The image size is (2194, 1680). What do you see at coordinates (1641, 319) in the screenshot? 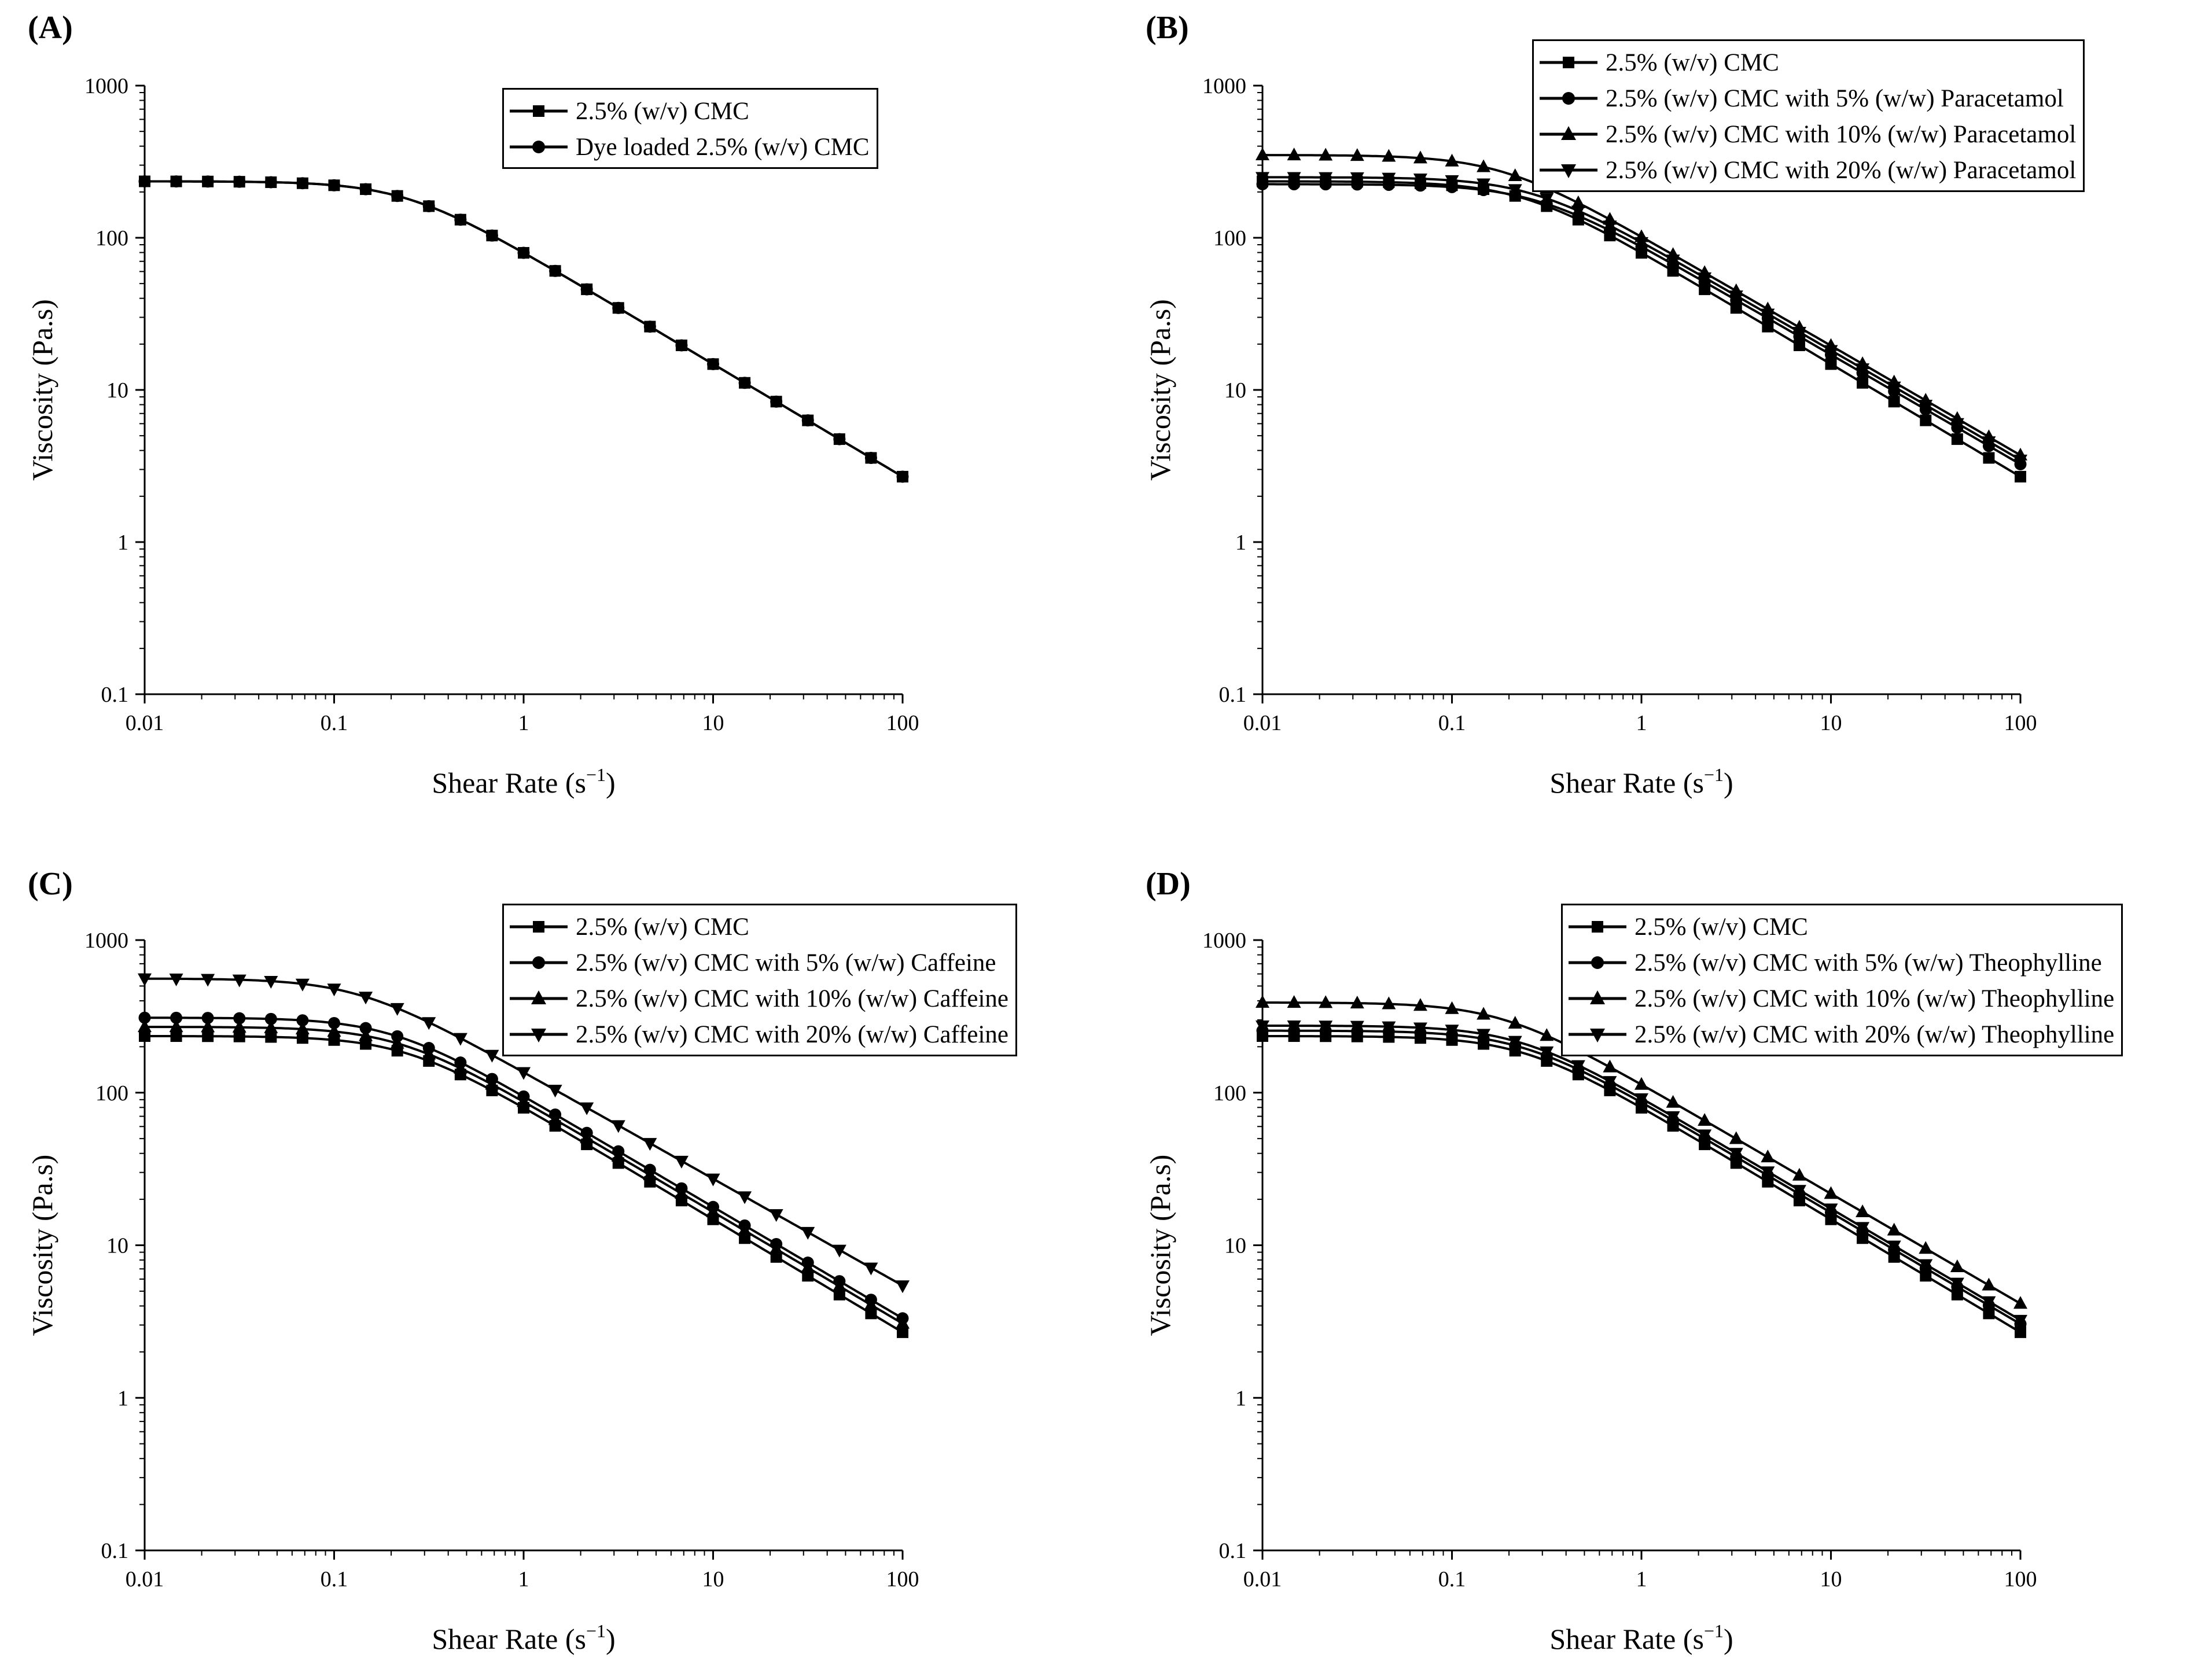
I see `series-triangle-down` at bounding box center [1641, 319].